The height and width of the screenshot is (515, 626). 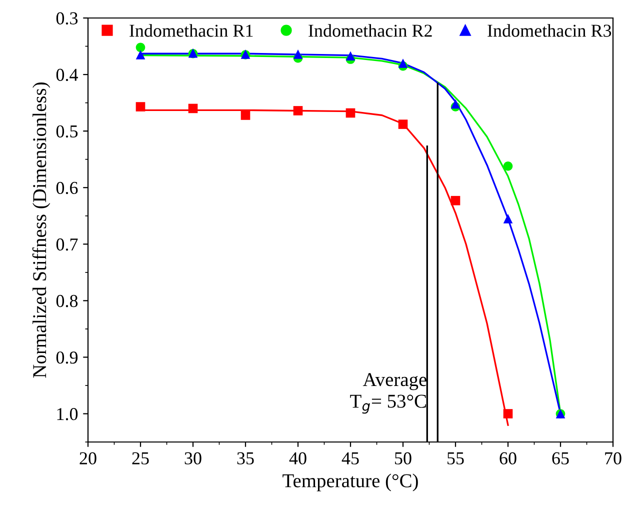 What do you see at coordinates (350, 458) in the screenshot?
I see `x-tick-label: 45` at bounding box center [350, 458].